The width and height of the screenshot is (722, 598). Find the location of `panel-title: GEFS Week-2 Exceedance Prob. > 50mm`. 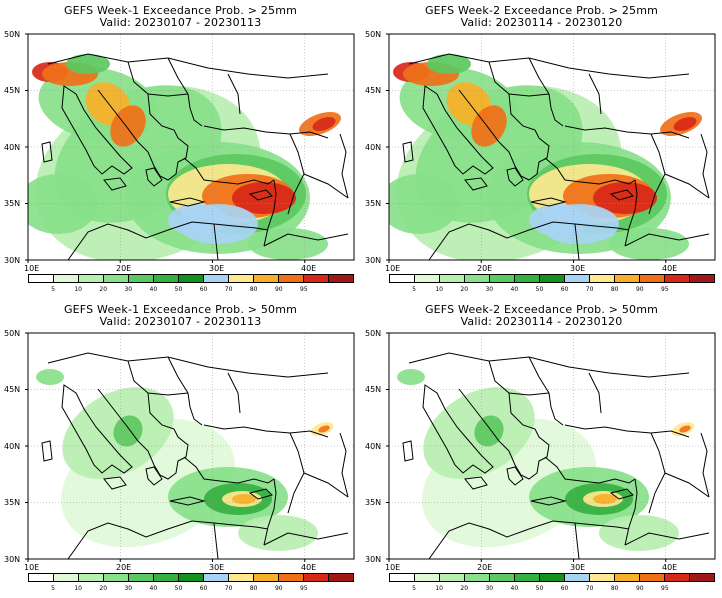

panel-title: GEFS Week-2 Exceedance Prob. > 50mm is located at coordinates (541, 309).